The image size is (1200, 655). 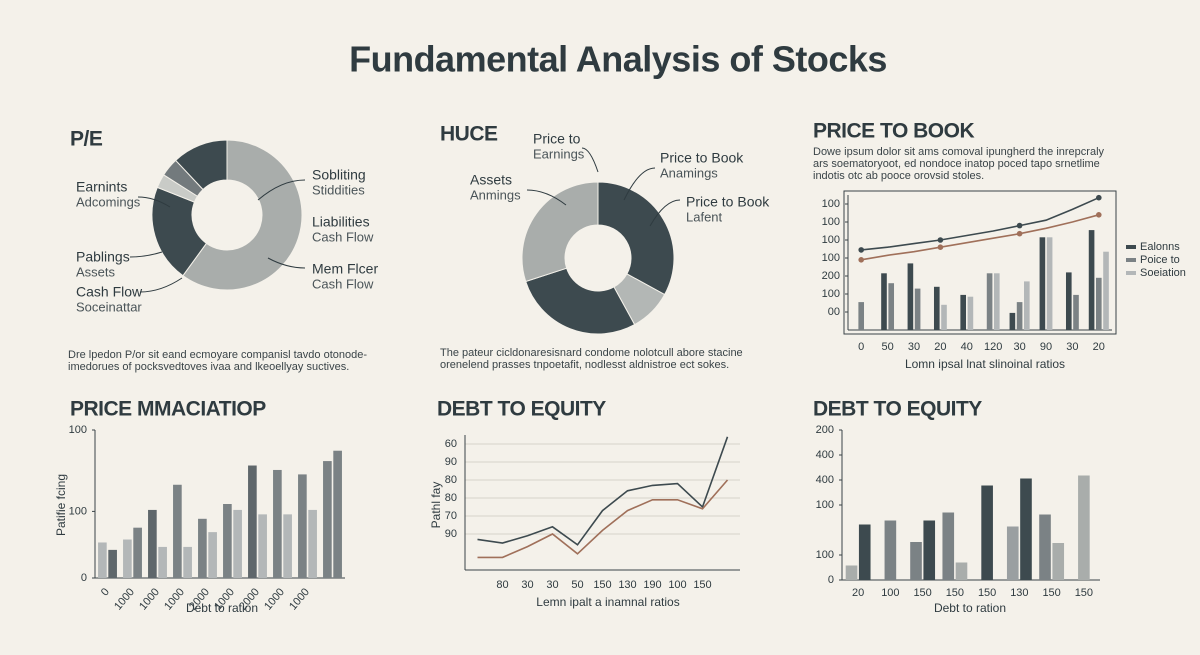 I want to click on annotation-subtitle: Lafent, so click(x=704, y=216).